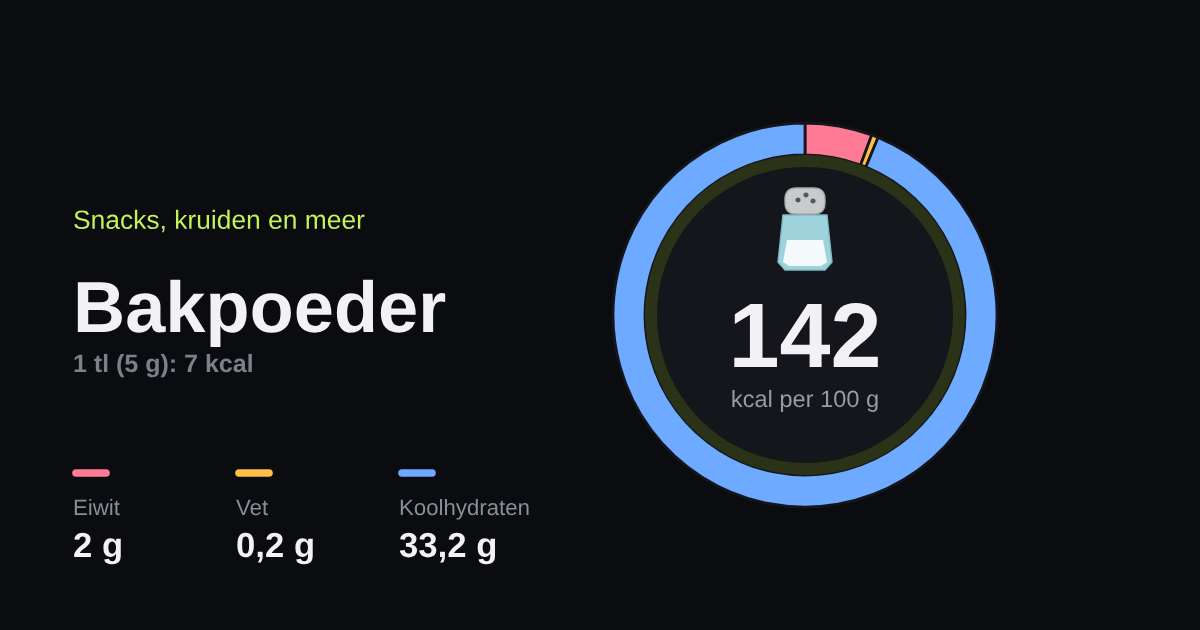 The width and height of the screenshot is (1200, 630). Describe the element at coordinates (806, 334) in the screenshot. I see `text: 142` at that location.